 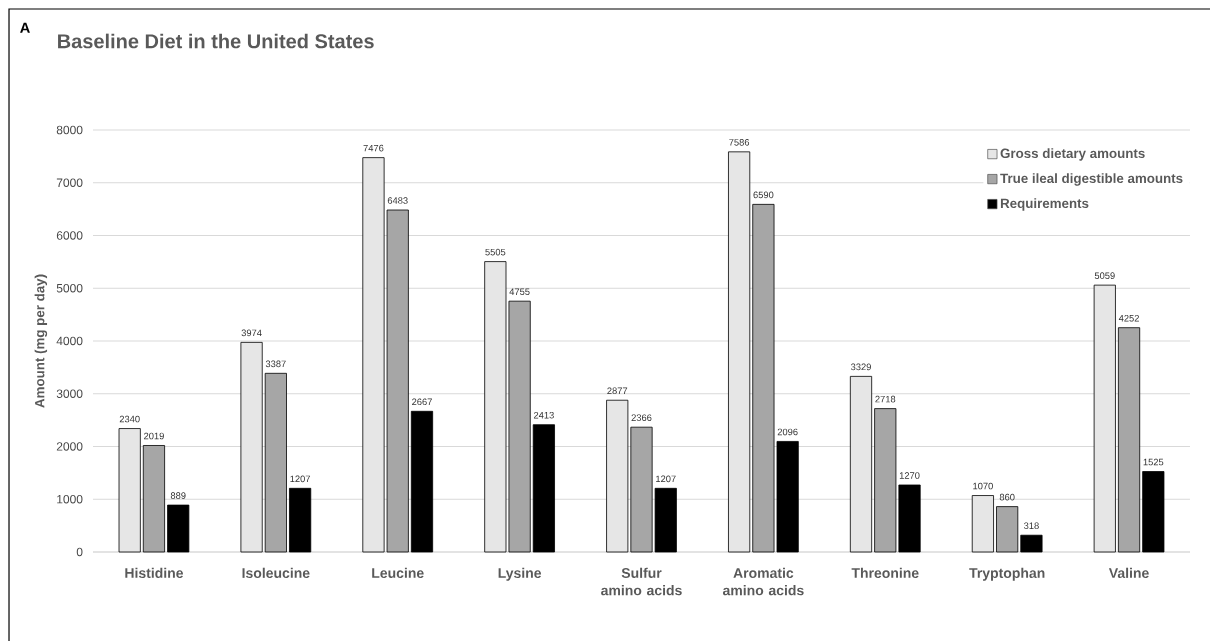 What do you see at coordinates (641, 417) in the screenshot?
I see `data-label: 2366` at bounding box center [641, 417].